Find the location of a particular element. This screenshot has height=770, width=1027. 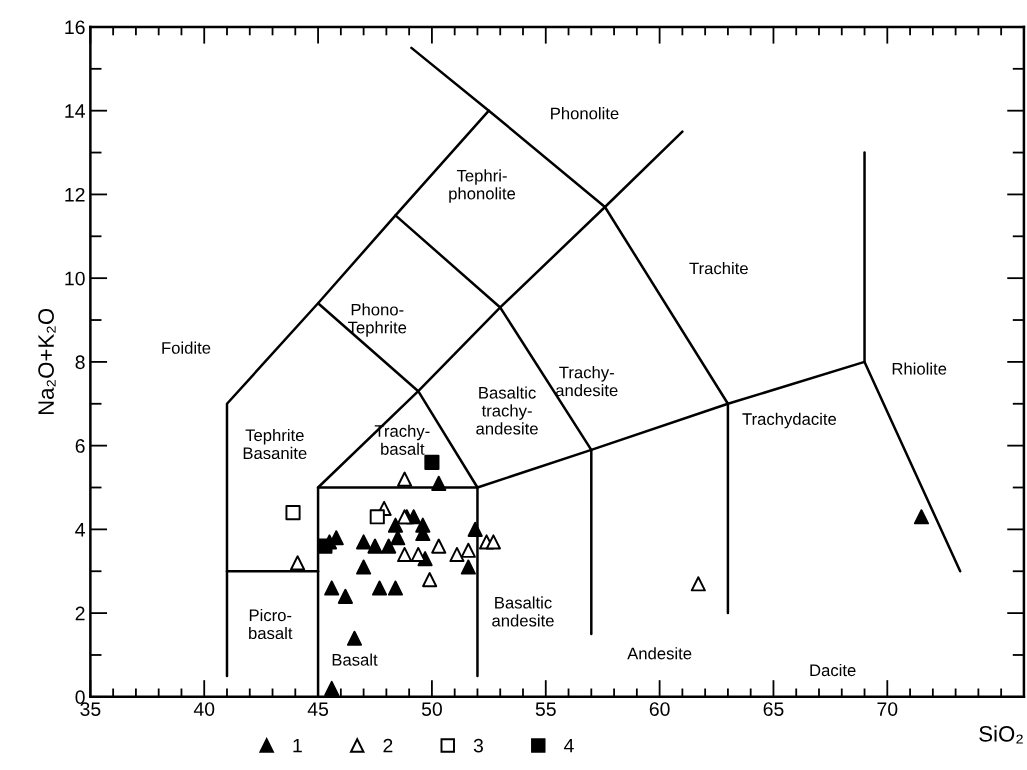

annotation: Picro- basalt is located at coordinates (271, 624).